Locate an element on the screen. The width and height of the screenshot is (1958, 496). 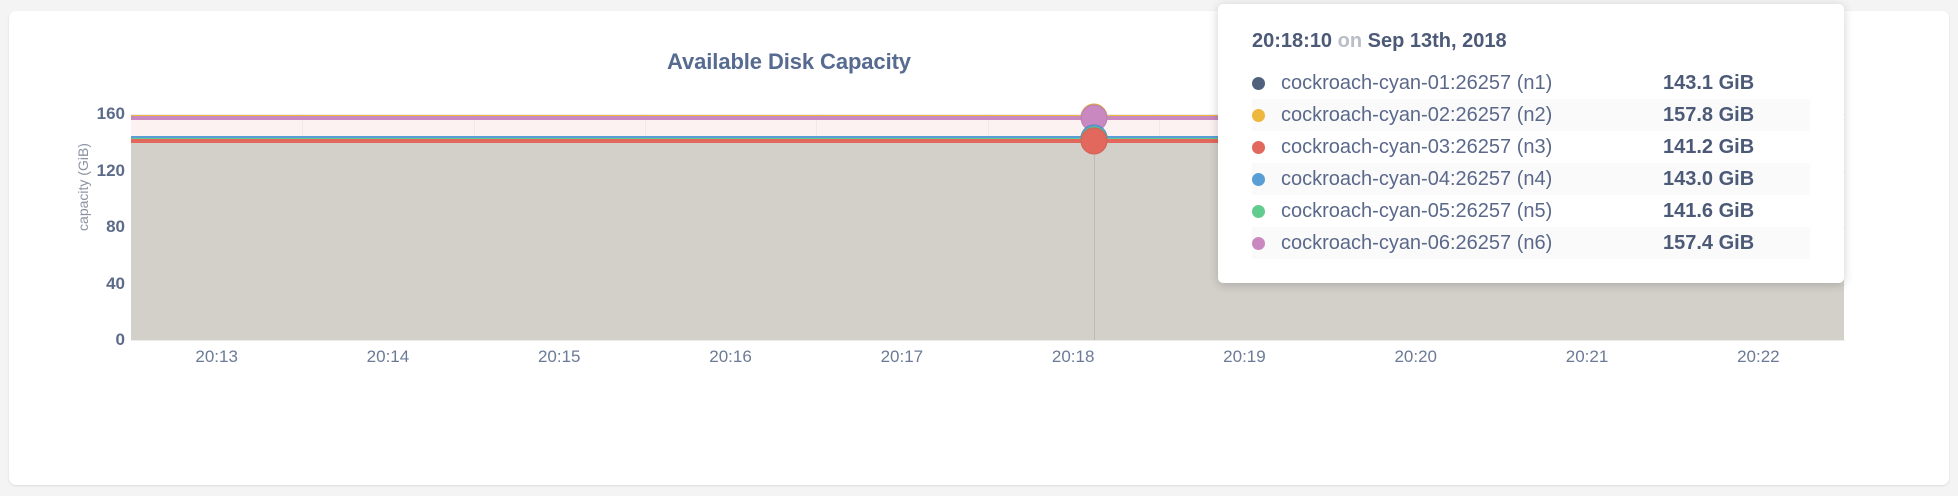
tooltip-series-name: cockroach-cyan-05:26257 (n5) is located at coordinates (1417, 210).